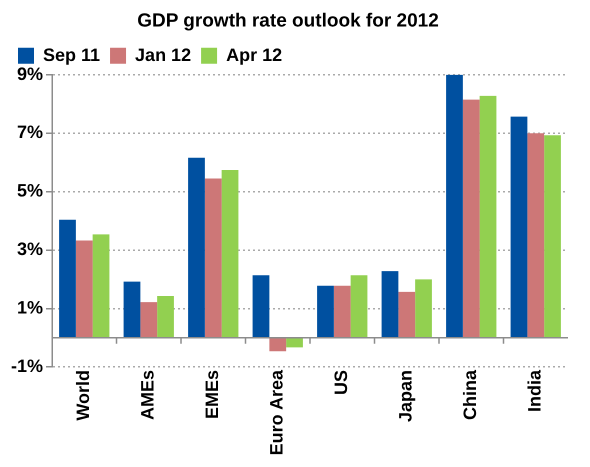  I want to click on y-tick-label: -1%, so click(27, 366).